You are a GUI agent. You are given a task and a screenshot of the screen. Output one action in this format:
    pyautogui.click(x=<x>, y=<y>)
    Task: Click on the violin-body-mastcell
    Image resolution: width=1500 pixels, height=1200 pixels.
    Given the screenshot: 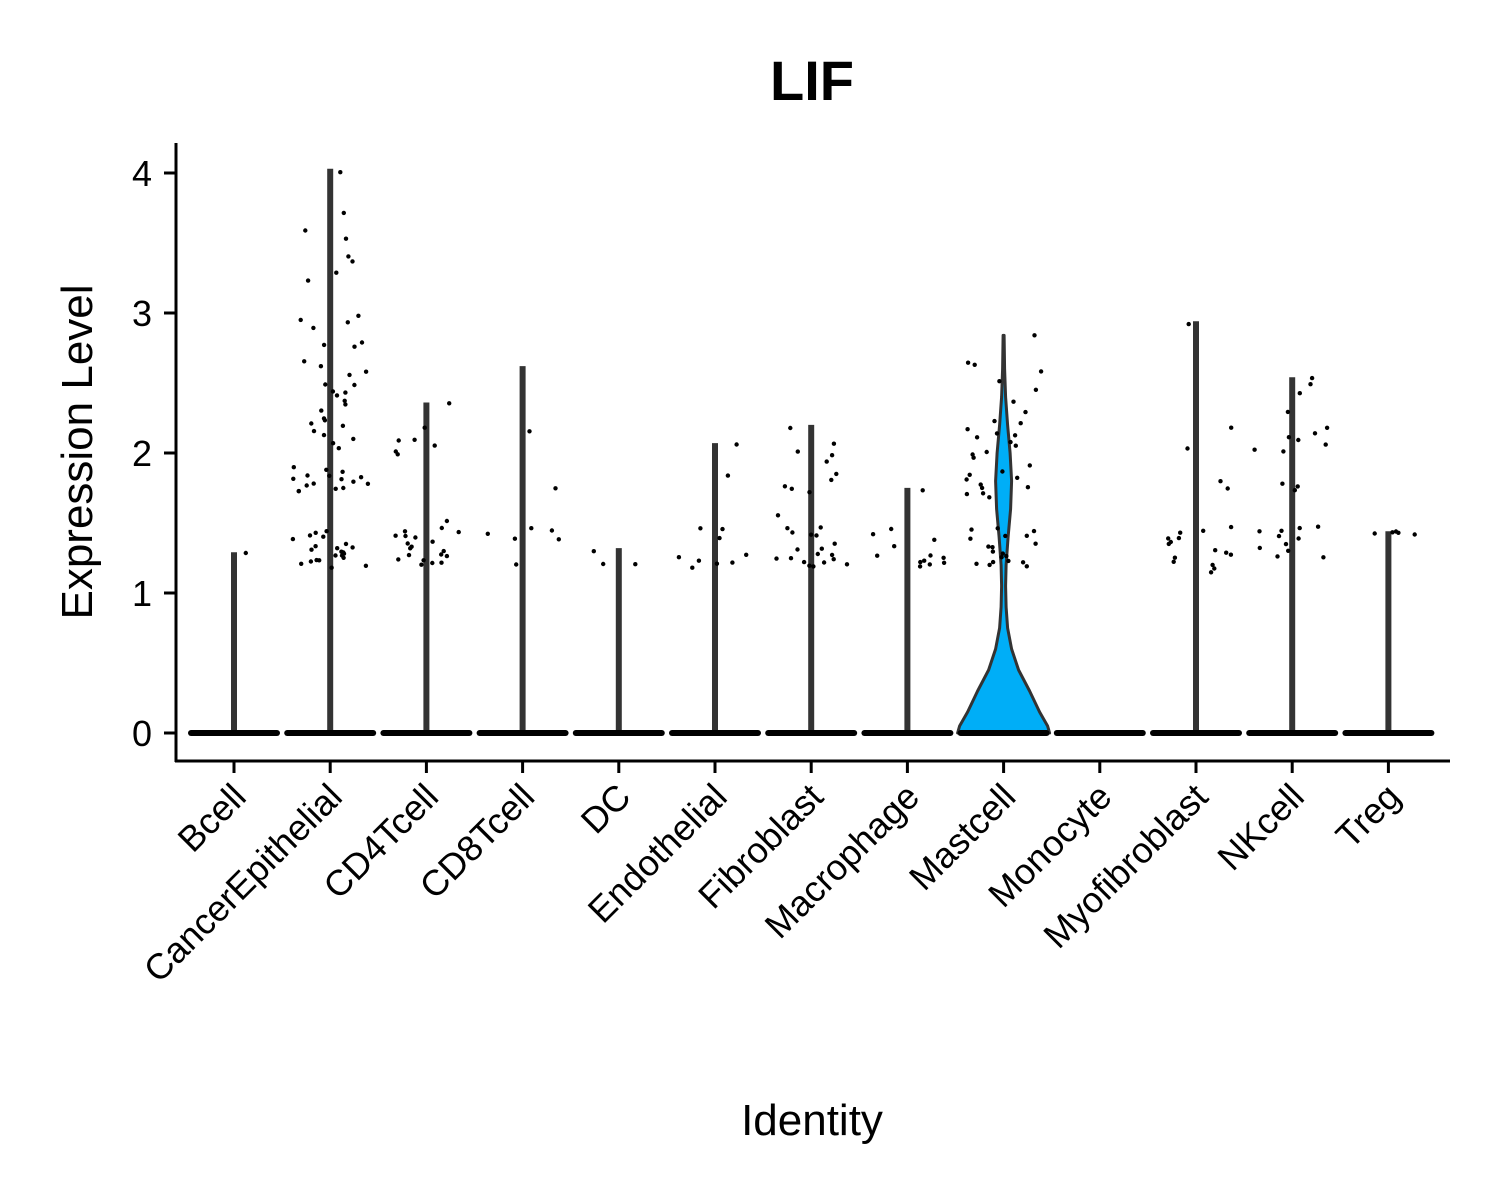 What is the action you would take?
    pyautogui.click(x=1004, y=534)
    